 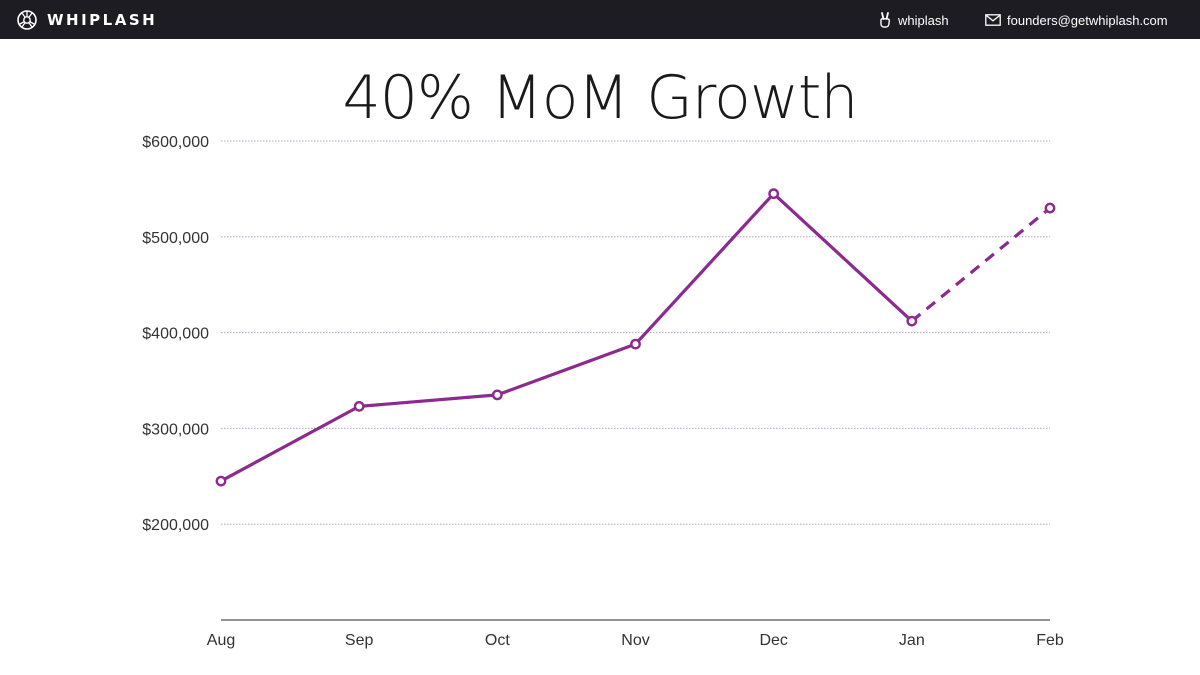 What do you see at coordinates (102, 20) in the screenshot?
I see `brand-name: WHIPLASH` at bounding box center [102, 20].